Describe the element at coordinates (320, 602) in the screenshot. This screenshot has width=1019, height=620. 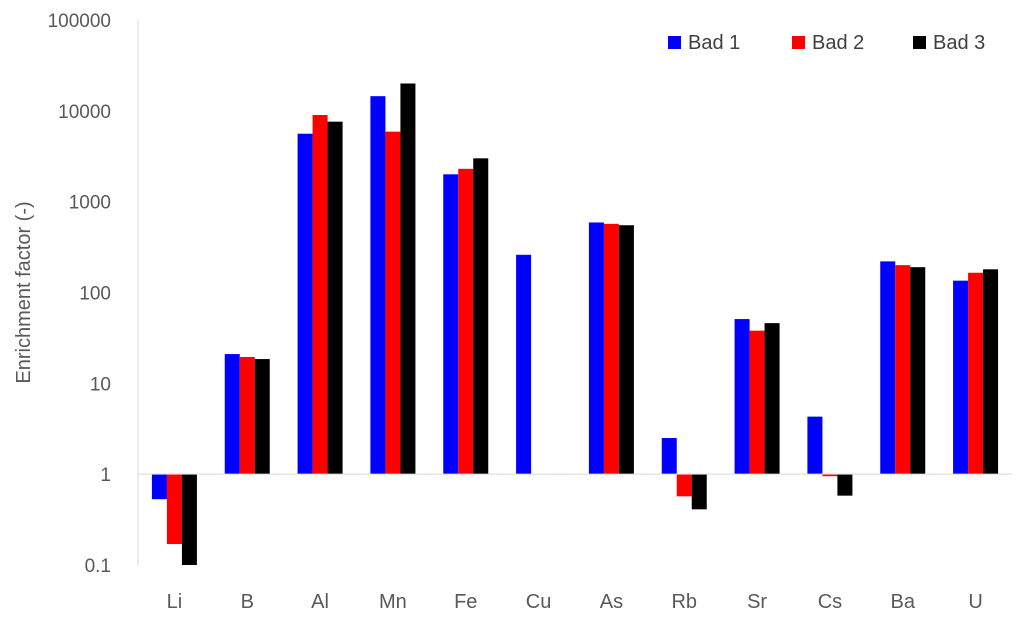
I see `x-category-label: Al` at that location.